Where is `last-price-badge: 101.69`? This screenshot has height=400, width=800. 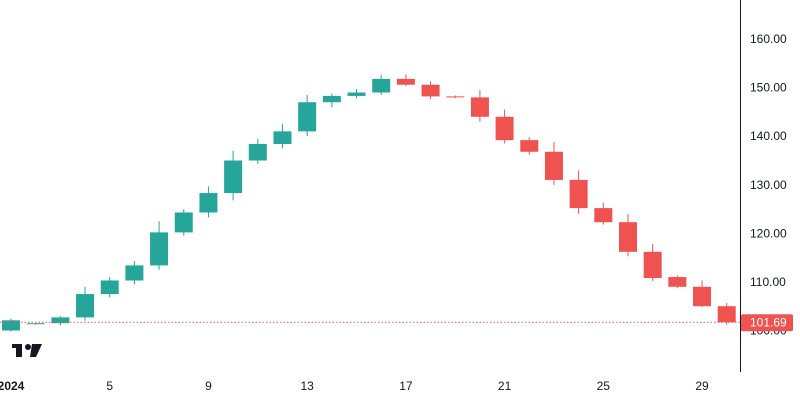
last-price-badge: 101.69 is located at coordinates (767, 323).